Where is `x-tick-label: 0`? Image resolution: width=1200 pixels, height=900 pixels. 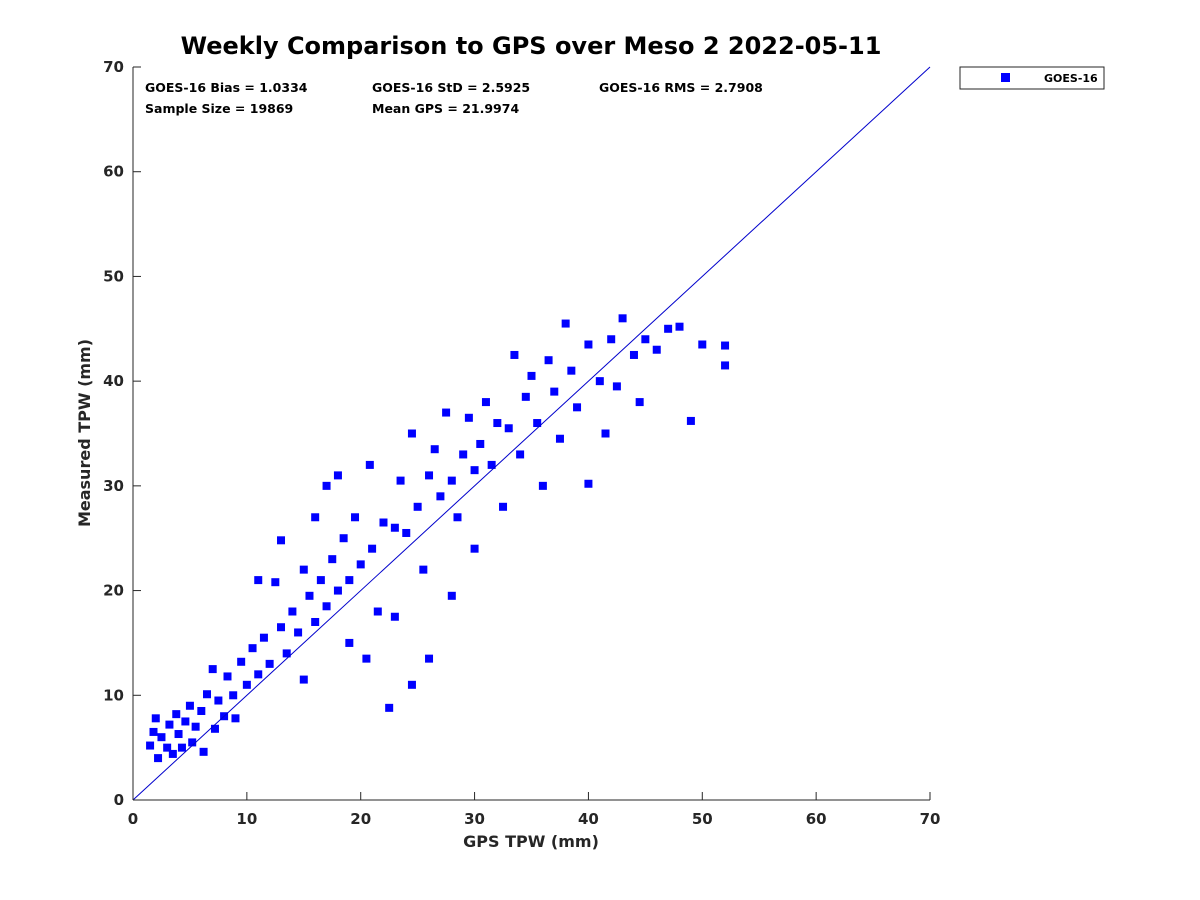 x-tick-label: 0 is located at coordinates (133, 819).